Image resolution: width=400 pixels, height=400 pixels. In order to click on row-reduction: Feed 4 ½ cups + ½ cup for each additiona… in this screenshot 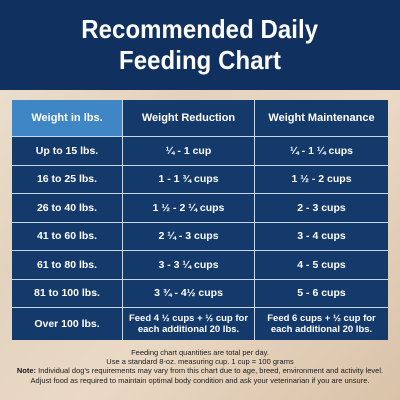, I will do `click(189, 324)`.